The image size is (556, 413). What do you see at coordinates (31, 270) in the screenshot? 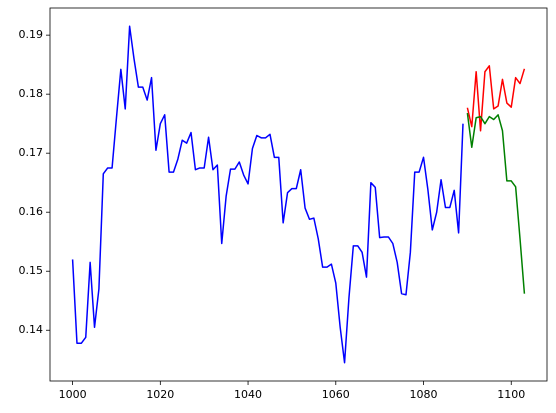
I see `y-tick-label: 0.15` at bounding box center [31, 270].